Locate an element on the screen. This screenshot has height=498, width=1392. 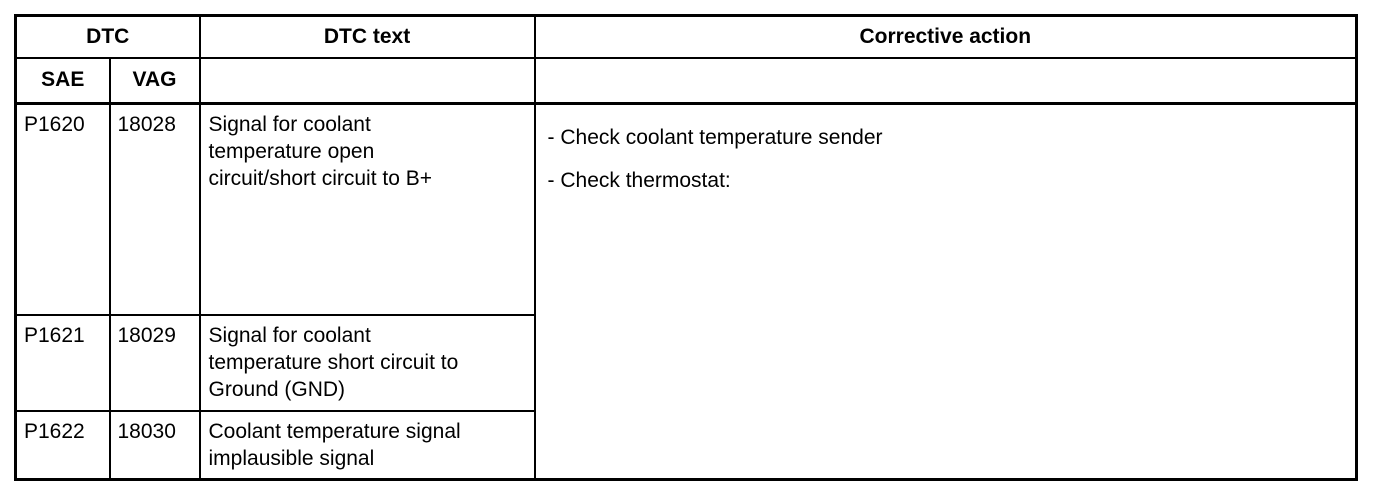
subheader-vag: VAG is located at coordinates (154, 80).